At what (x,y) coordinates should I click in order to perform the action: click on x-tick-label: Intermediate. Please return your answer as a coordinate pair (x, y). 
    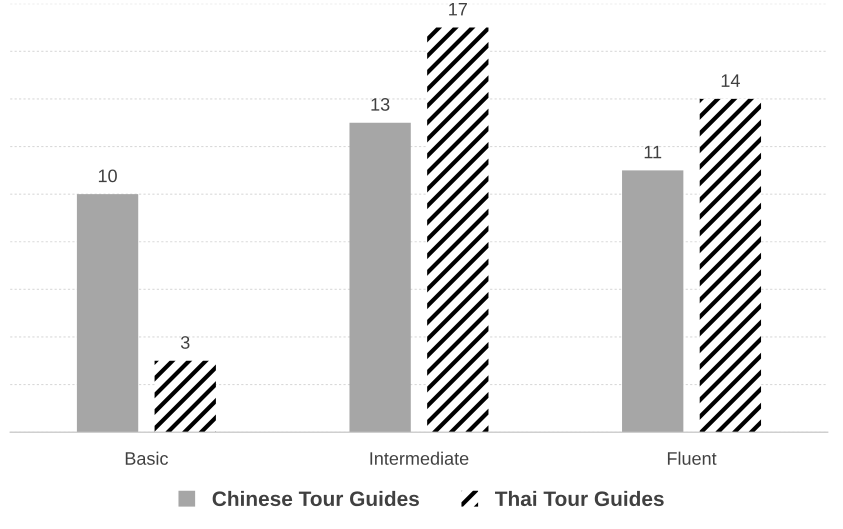
    Looking at the image, I should click on (419, 458).